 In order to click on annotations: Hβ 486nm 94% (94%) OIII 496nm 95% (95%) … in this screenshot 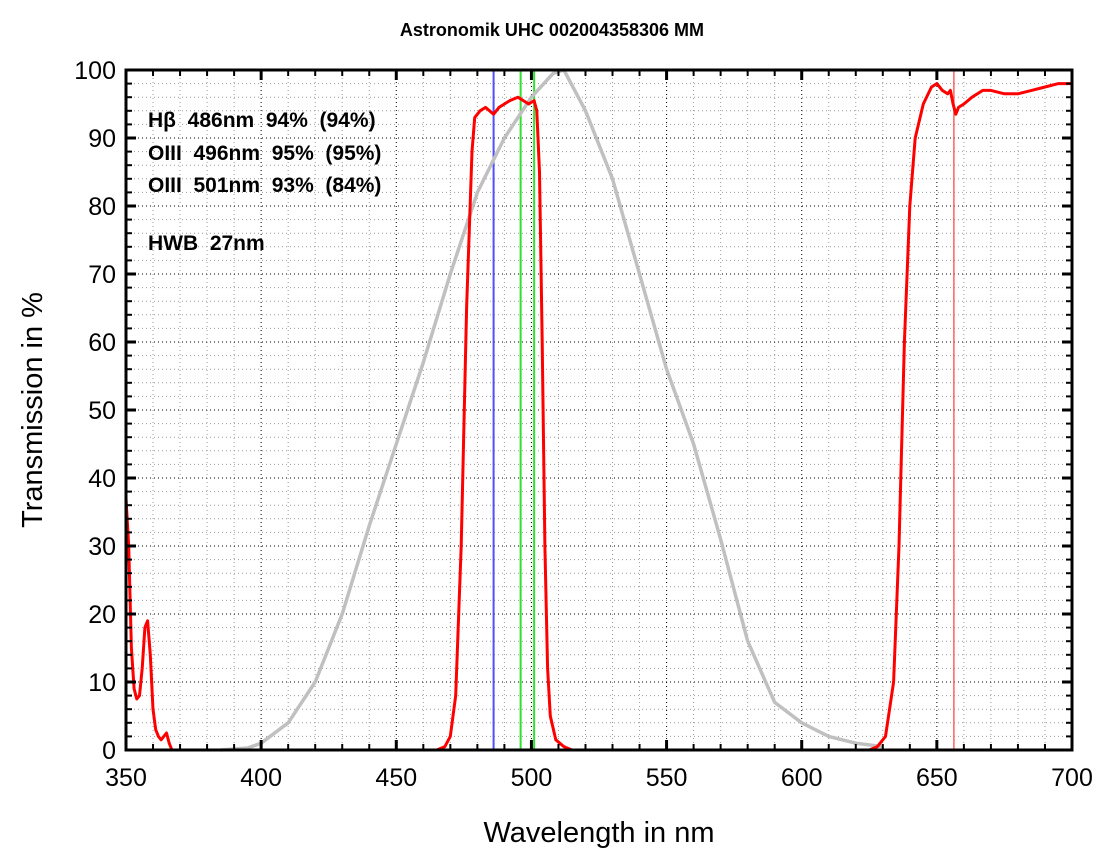, I will do `click(264, 182)`.